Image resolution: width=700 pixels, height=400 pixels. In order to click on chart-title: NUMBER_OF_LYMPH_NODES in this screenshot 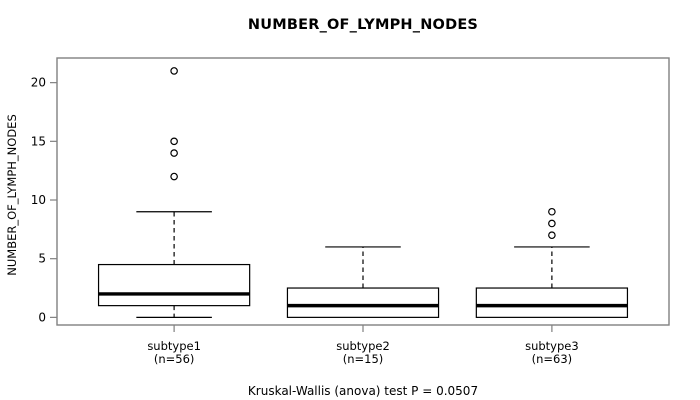, I will do `click(363, 25)`.